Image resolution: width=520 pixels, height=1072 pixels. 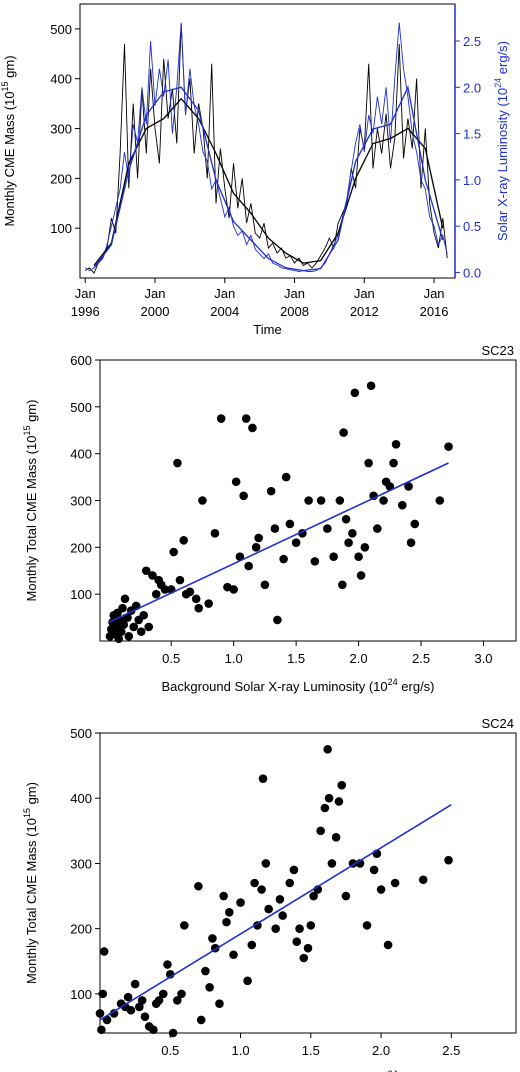 What do you see at coordinates (498, 83) in the screenshot?
I see `label-part: 24` at bounding box center [498, 83].